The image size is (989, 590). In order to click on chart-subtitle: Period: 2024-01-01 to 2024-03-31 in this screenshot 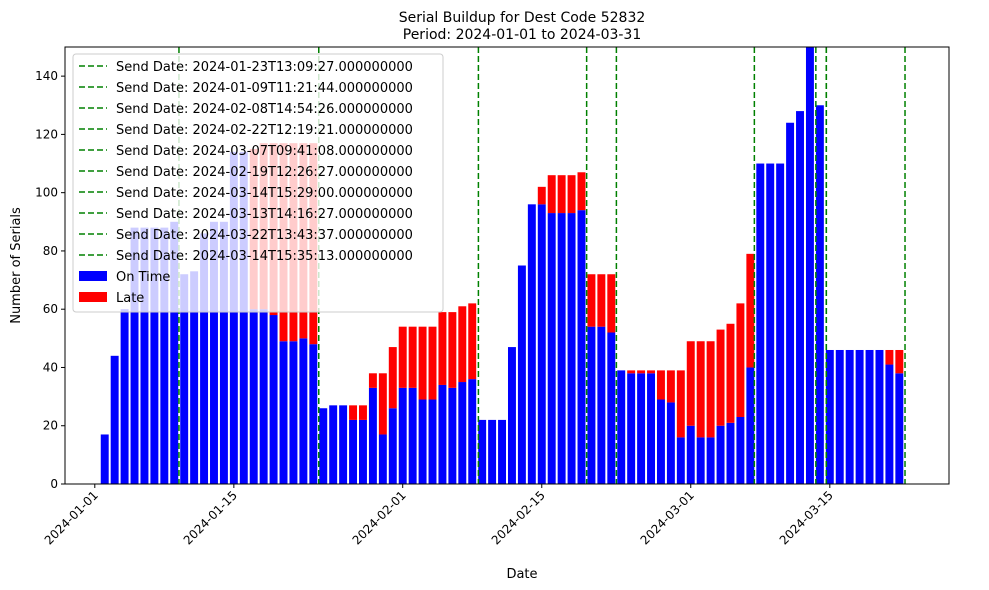, I will do `click(522, 35)`.